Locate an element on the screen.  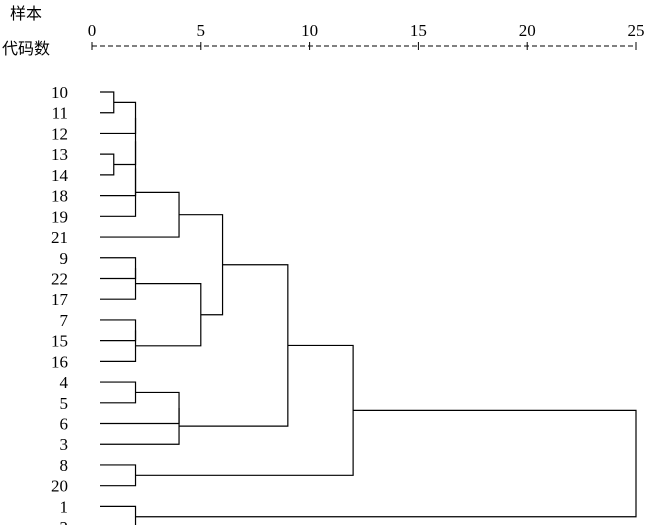
distance-axis: 0 5 10 15 20 25 is located at coordinates (366, 35).